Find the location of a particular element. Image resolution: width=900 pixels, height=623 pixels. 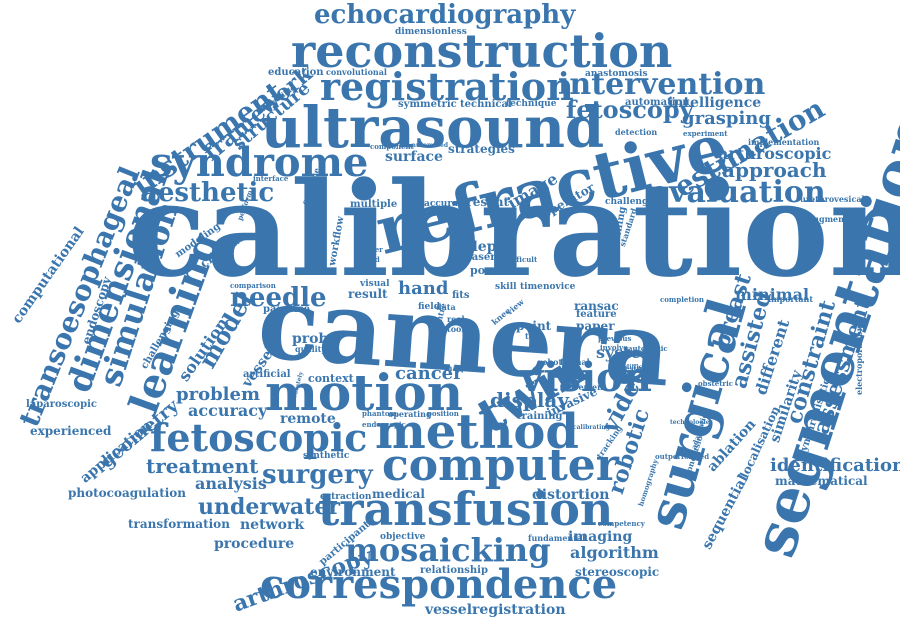

word-intelligence: intelligence is located at coordinates (715, 103).